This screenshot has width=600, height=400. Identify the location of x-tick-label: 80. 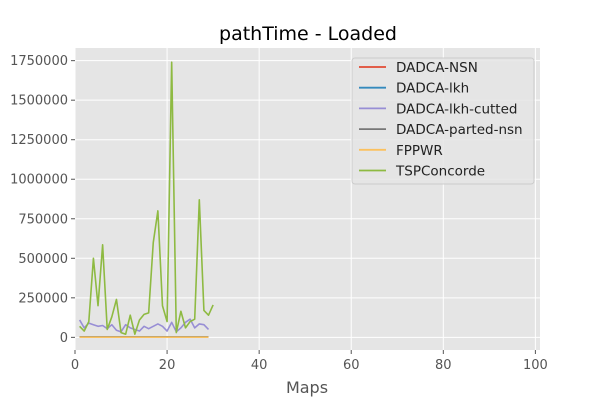
(443, 365).